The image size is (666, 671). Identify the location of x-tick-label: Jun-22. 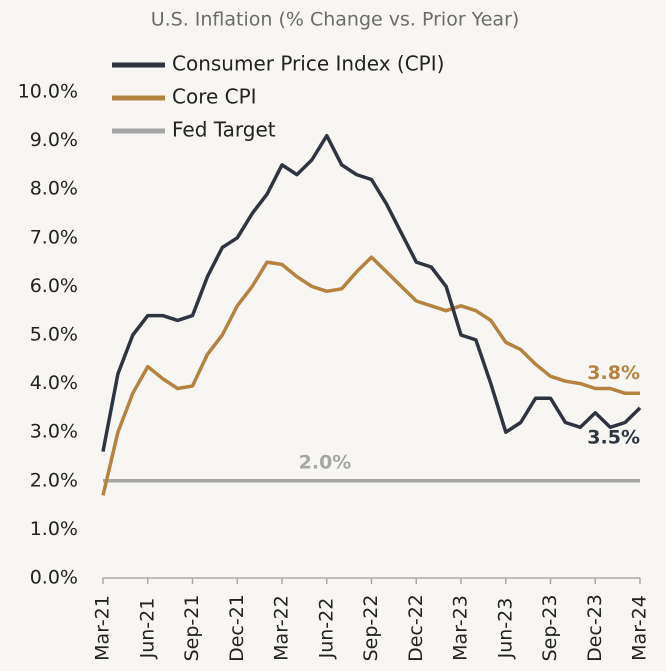
(326, 629).